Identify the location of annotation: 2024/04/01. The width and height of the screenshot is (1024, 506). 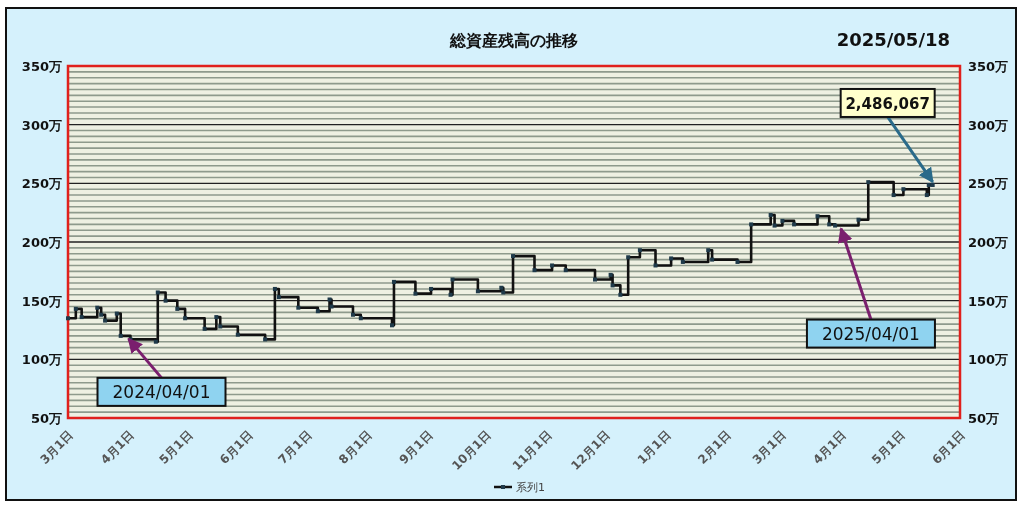
(161, 391).